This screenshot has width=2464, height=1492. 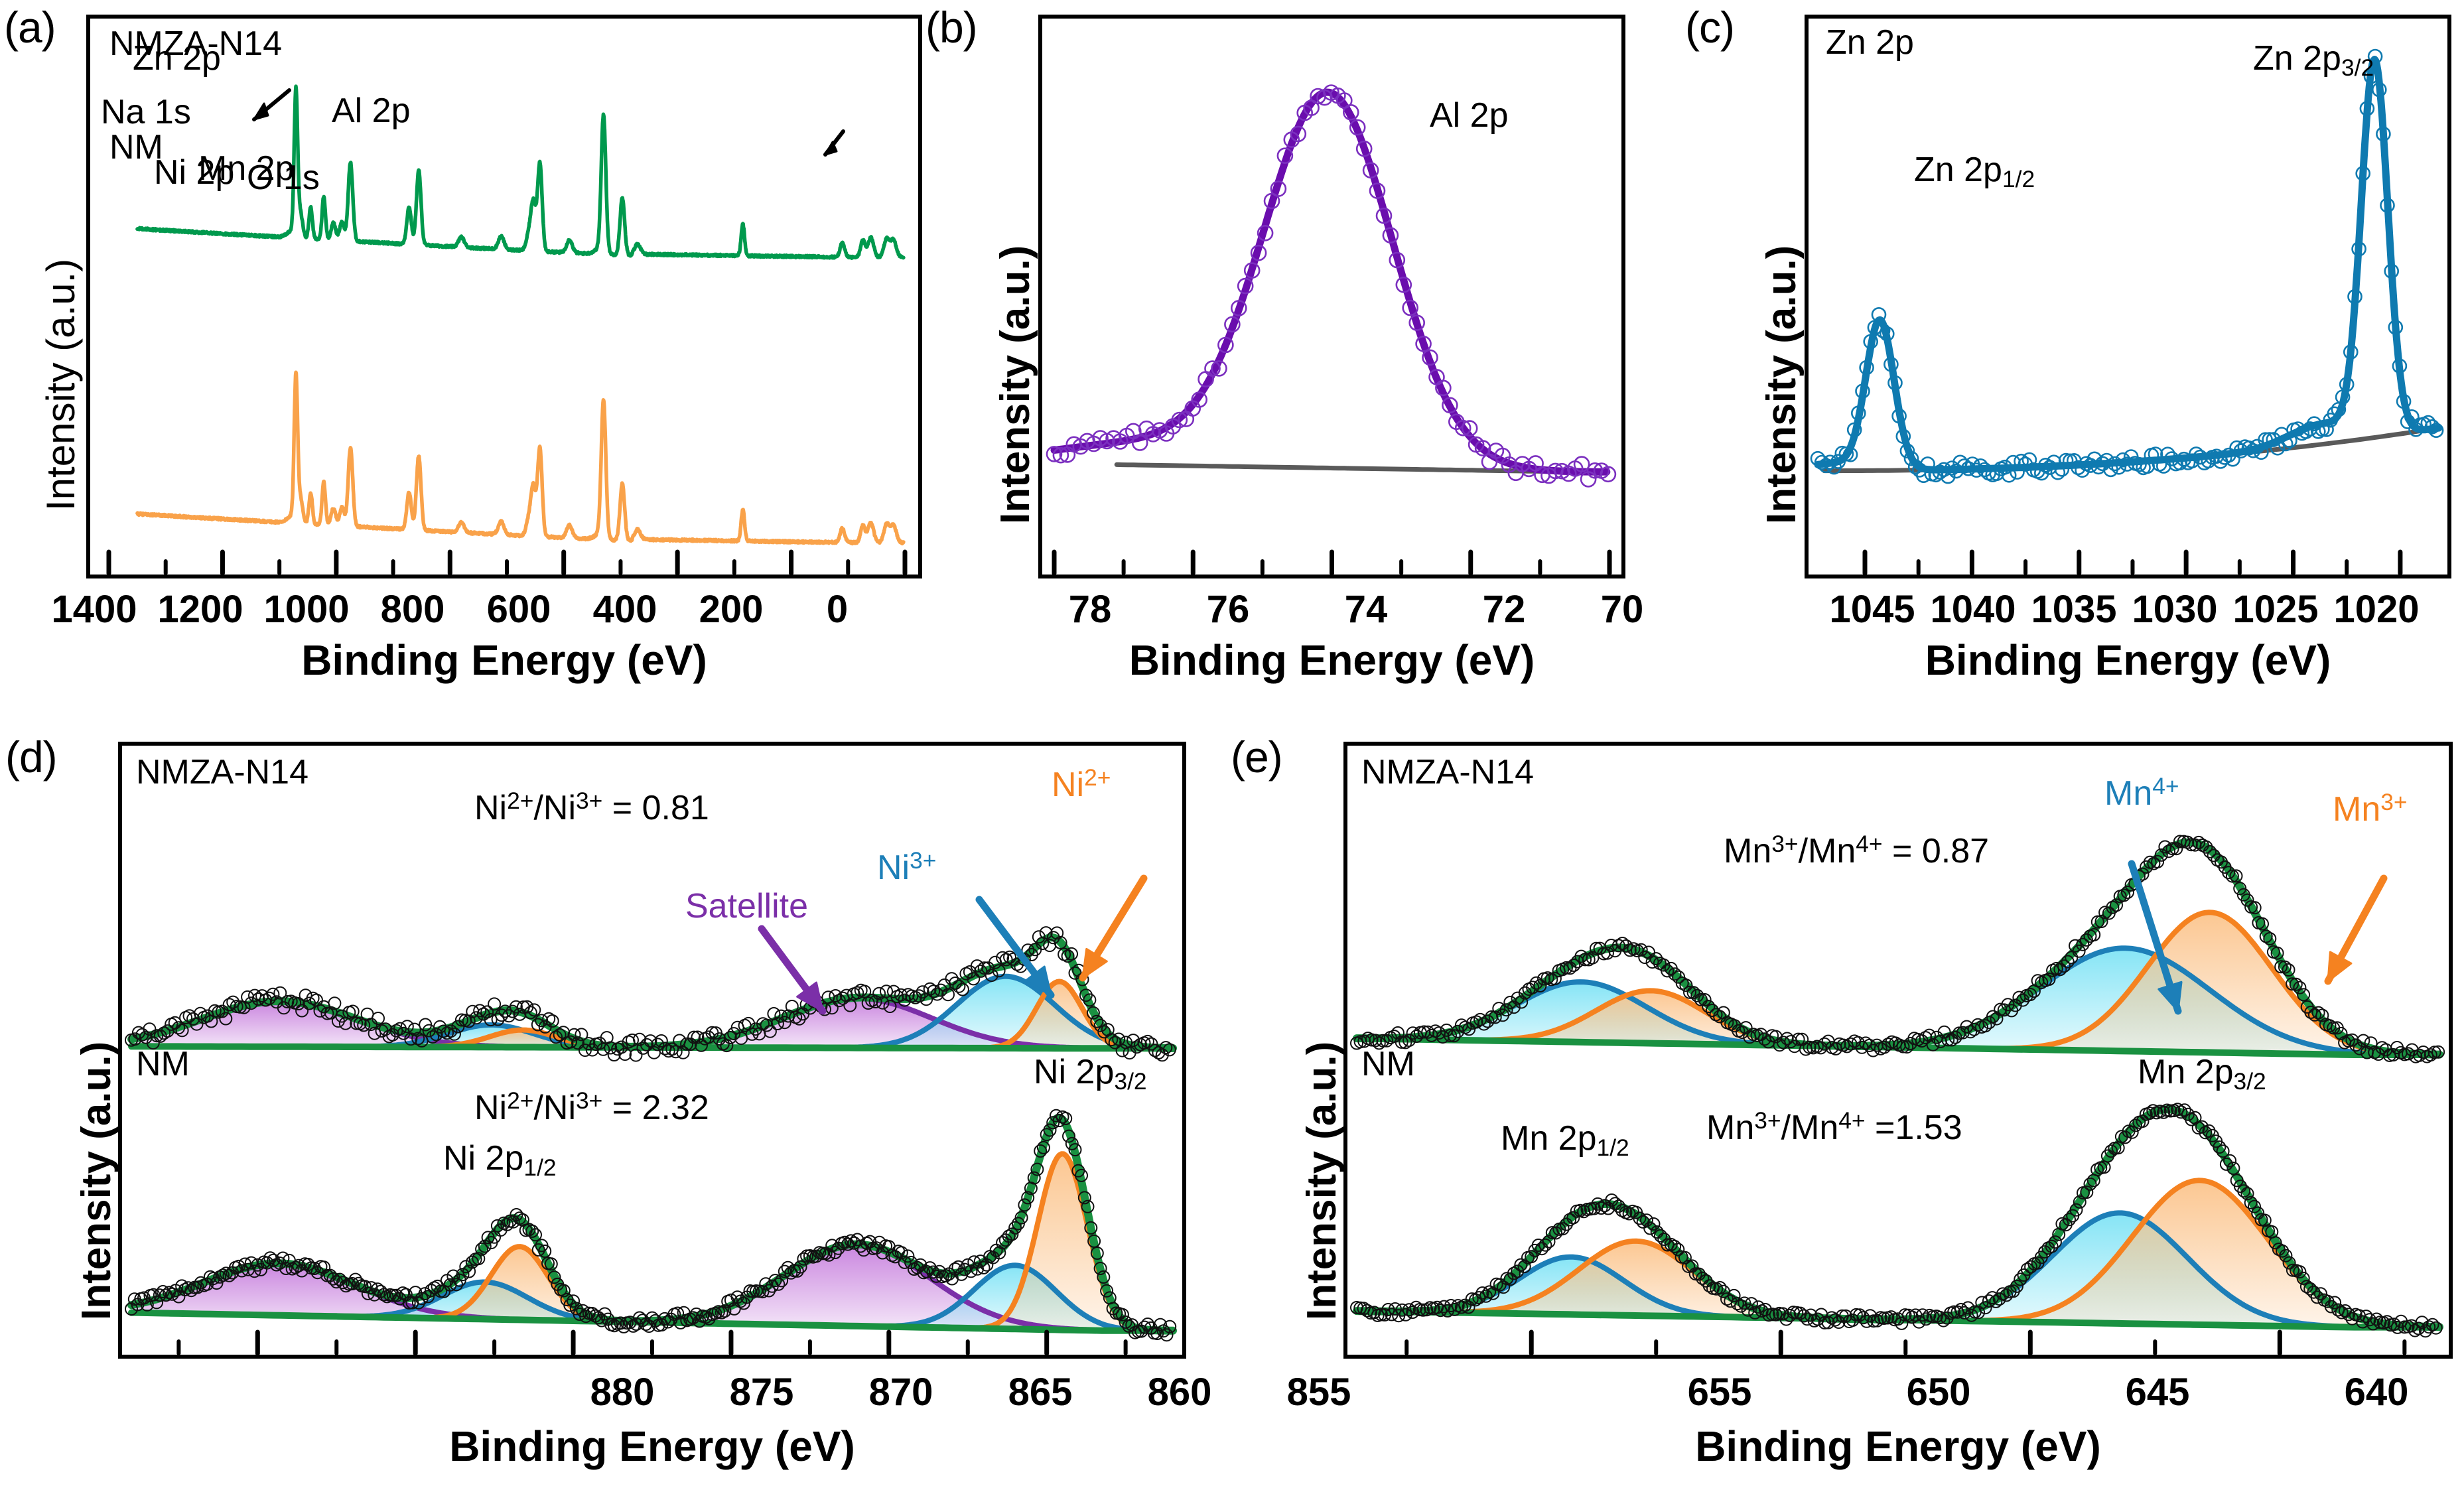 What do you see at coordinates (31, 756) in the screenshot?
I see `panel-d-letter: (d)` at bounding box center [31, 756].